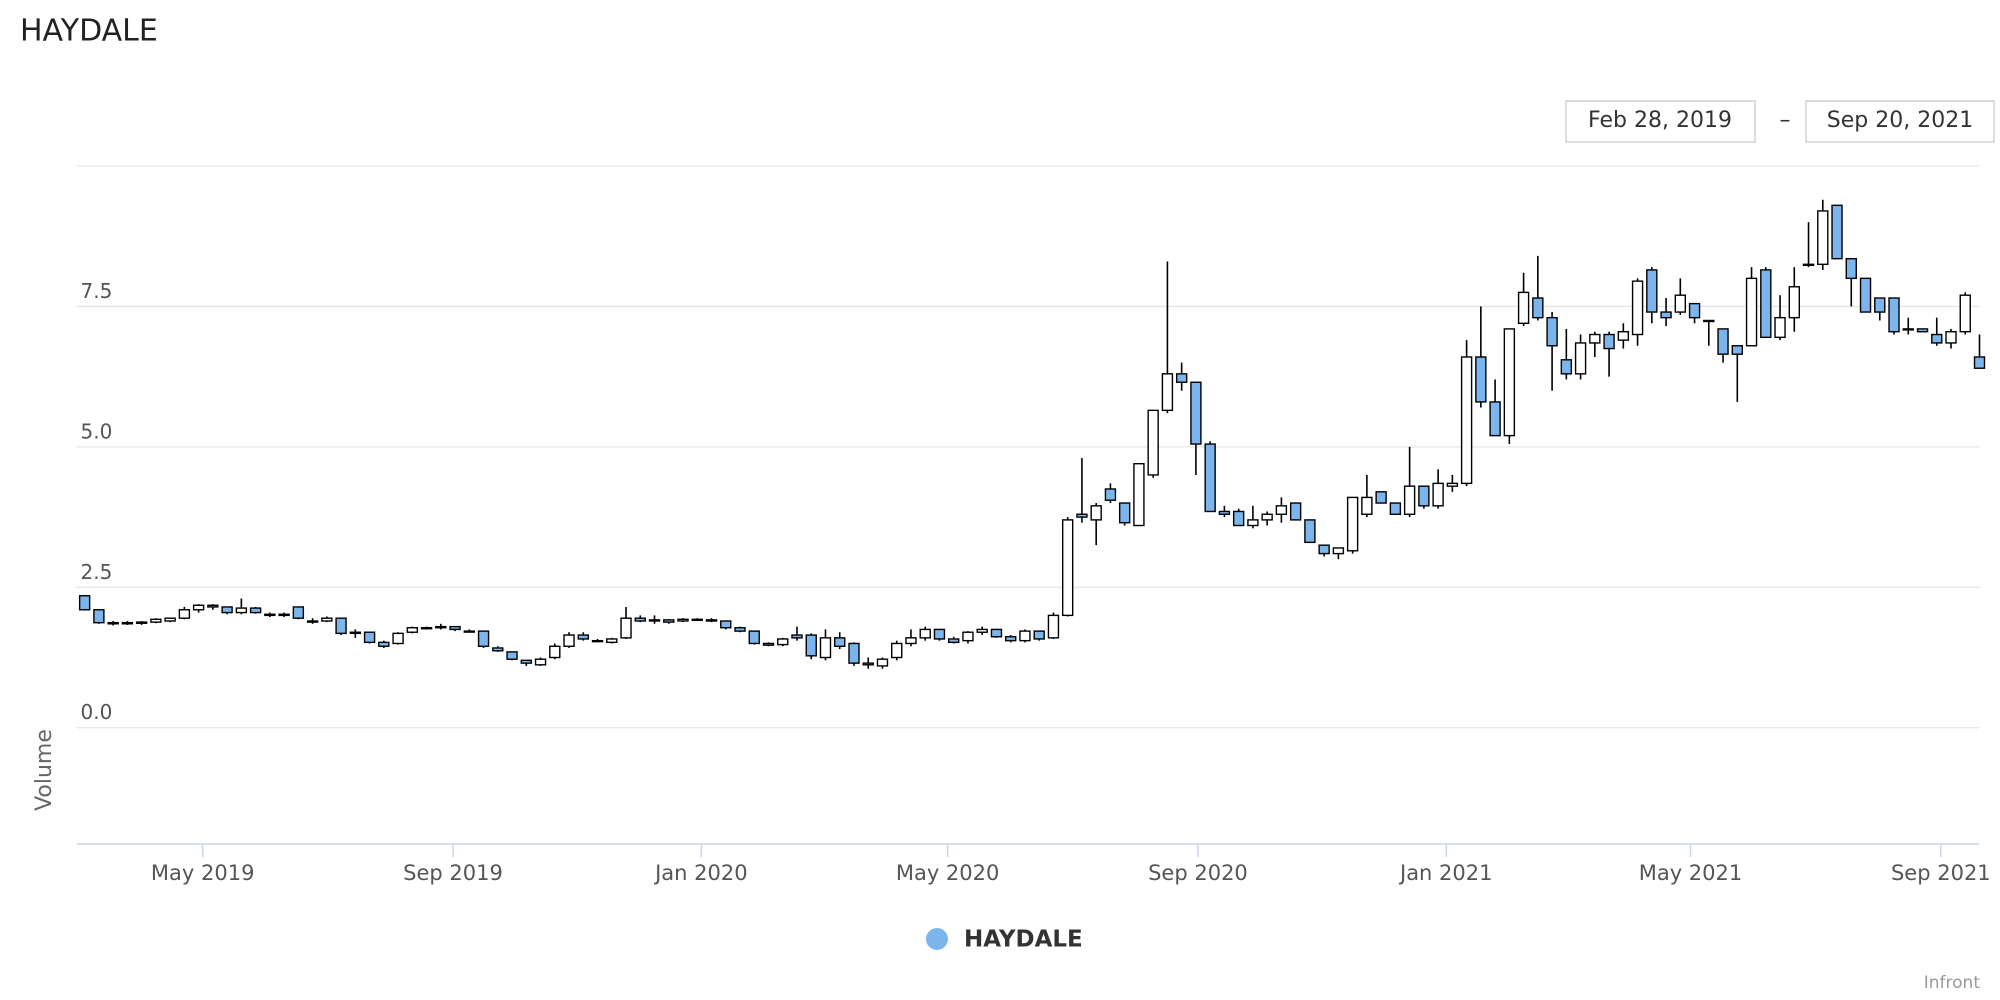  I want to click on range-to: Sep 20, 2021, so click(1900, 120).